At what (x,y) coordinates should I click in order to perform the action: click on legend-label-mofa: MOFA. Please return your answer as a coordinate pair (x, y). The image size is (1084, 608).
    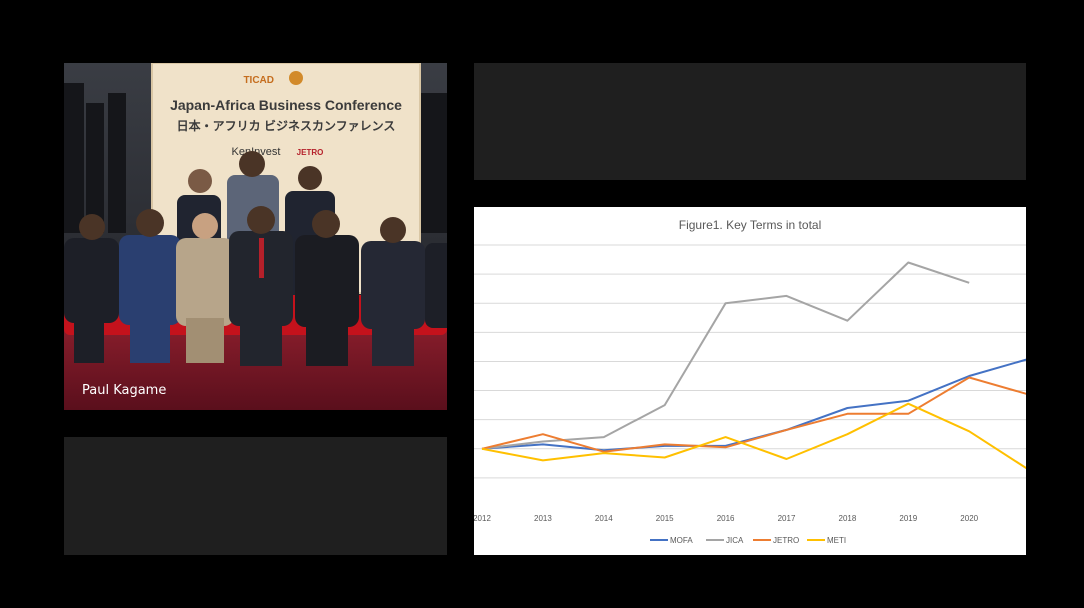
    Looking at the image, I should click on (681, 540).